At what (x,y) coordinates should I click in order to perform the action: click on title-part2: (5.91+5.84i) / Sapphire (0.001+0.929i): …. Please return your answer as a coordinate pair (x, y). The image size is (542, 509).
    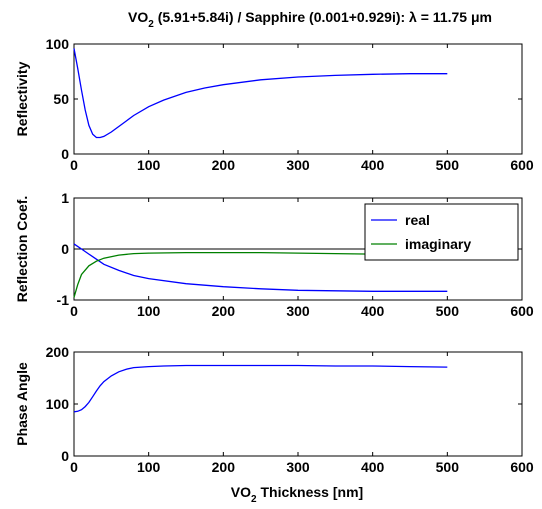
    Looking at the image, I should click on (323, 17).